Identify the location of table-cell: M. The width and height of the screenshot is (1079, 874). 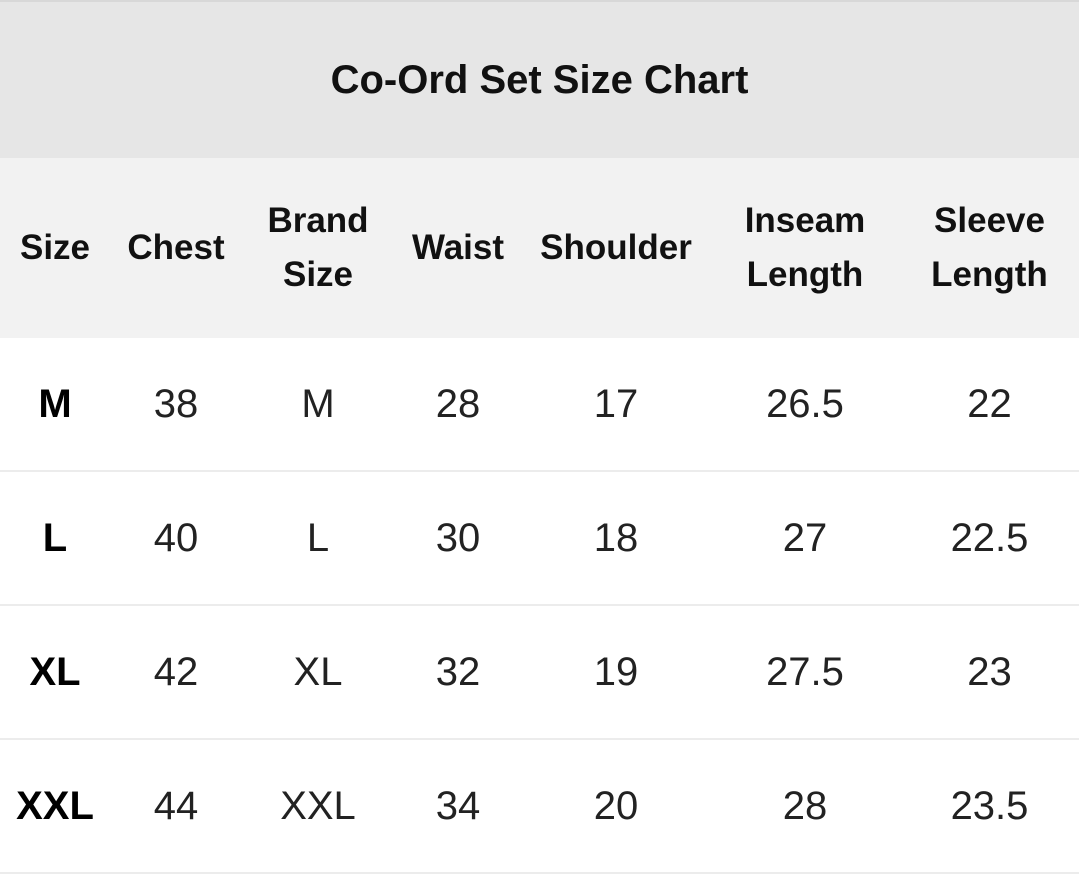
(318, 405).